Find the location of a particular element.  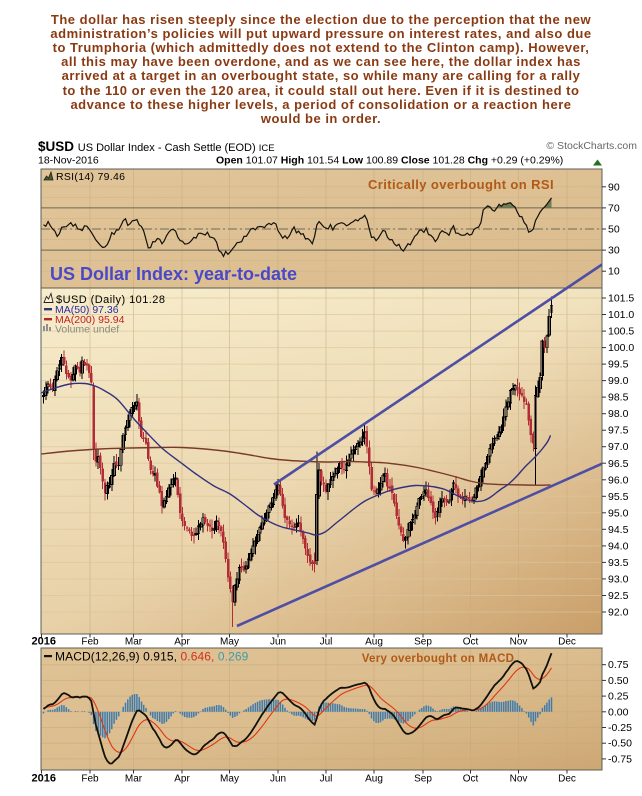

svg-text: 101.5 is located at coordinates (621, 299).